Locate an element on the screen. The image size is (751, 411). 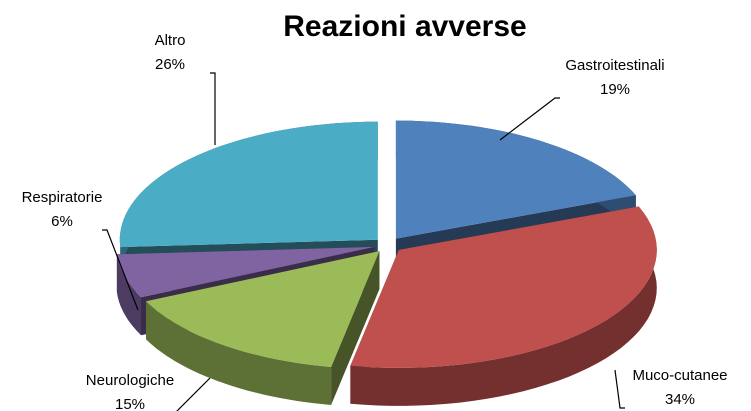
category-label: Respiratorie is located at coordinates (62, 197).